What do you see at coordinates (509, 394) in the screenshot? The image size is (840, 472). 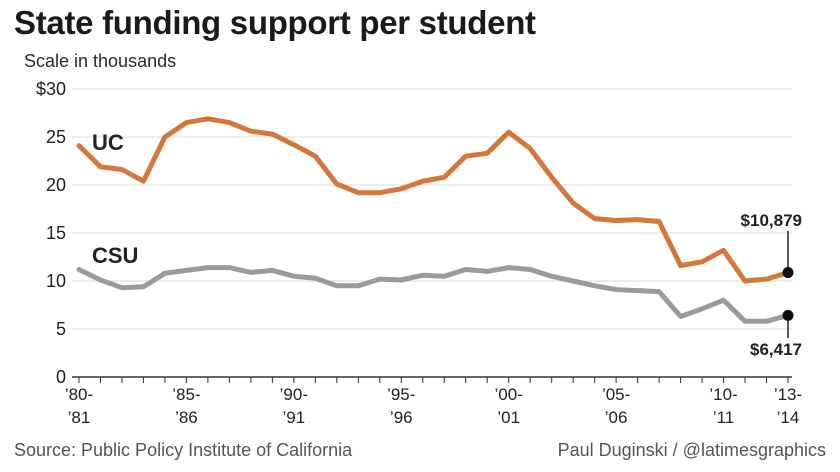 I see `x-tick-label: ’00-` at bounding box center [509, 394].